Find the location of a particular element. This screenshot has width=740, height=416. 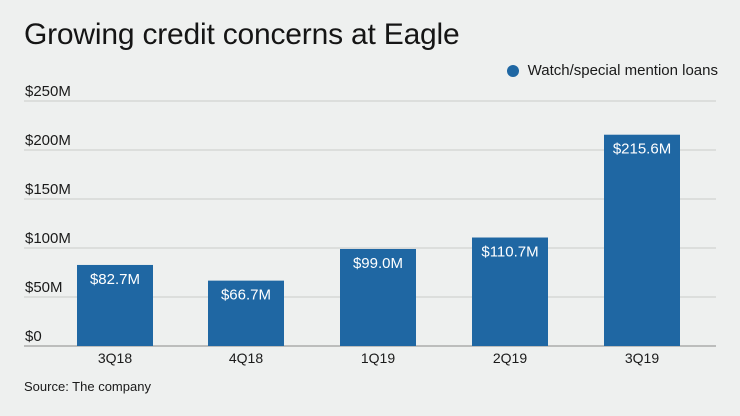

legend-swatch is located at coordinates (512, 70).